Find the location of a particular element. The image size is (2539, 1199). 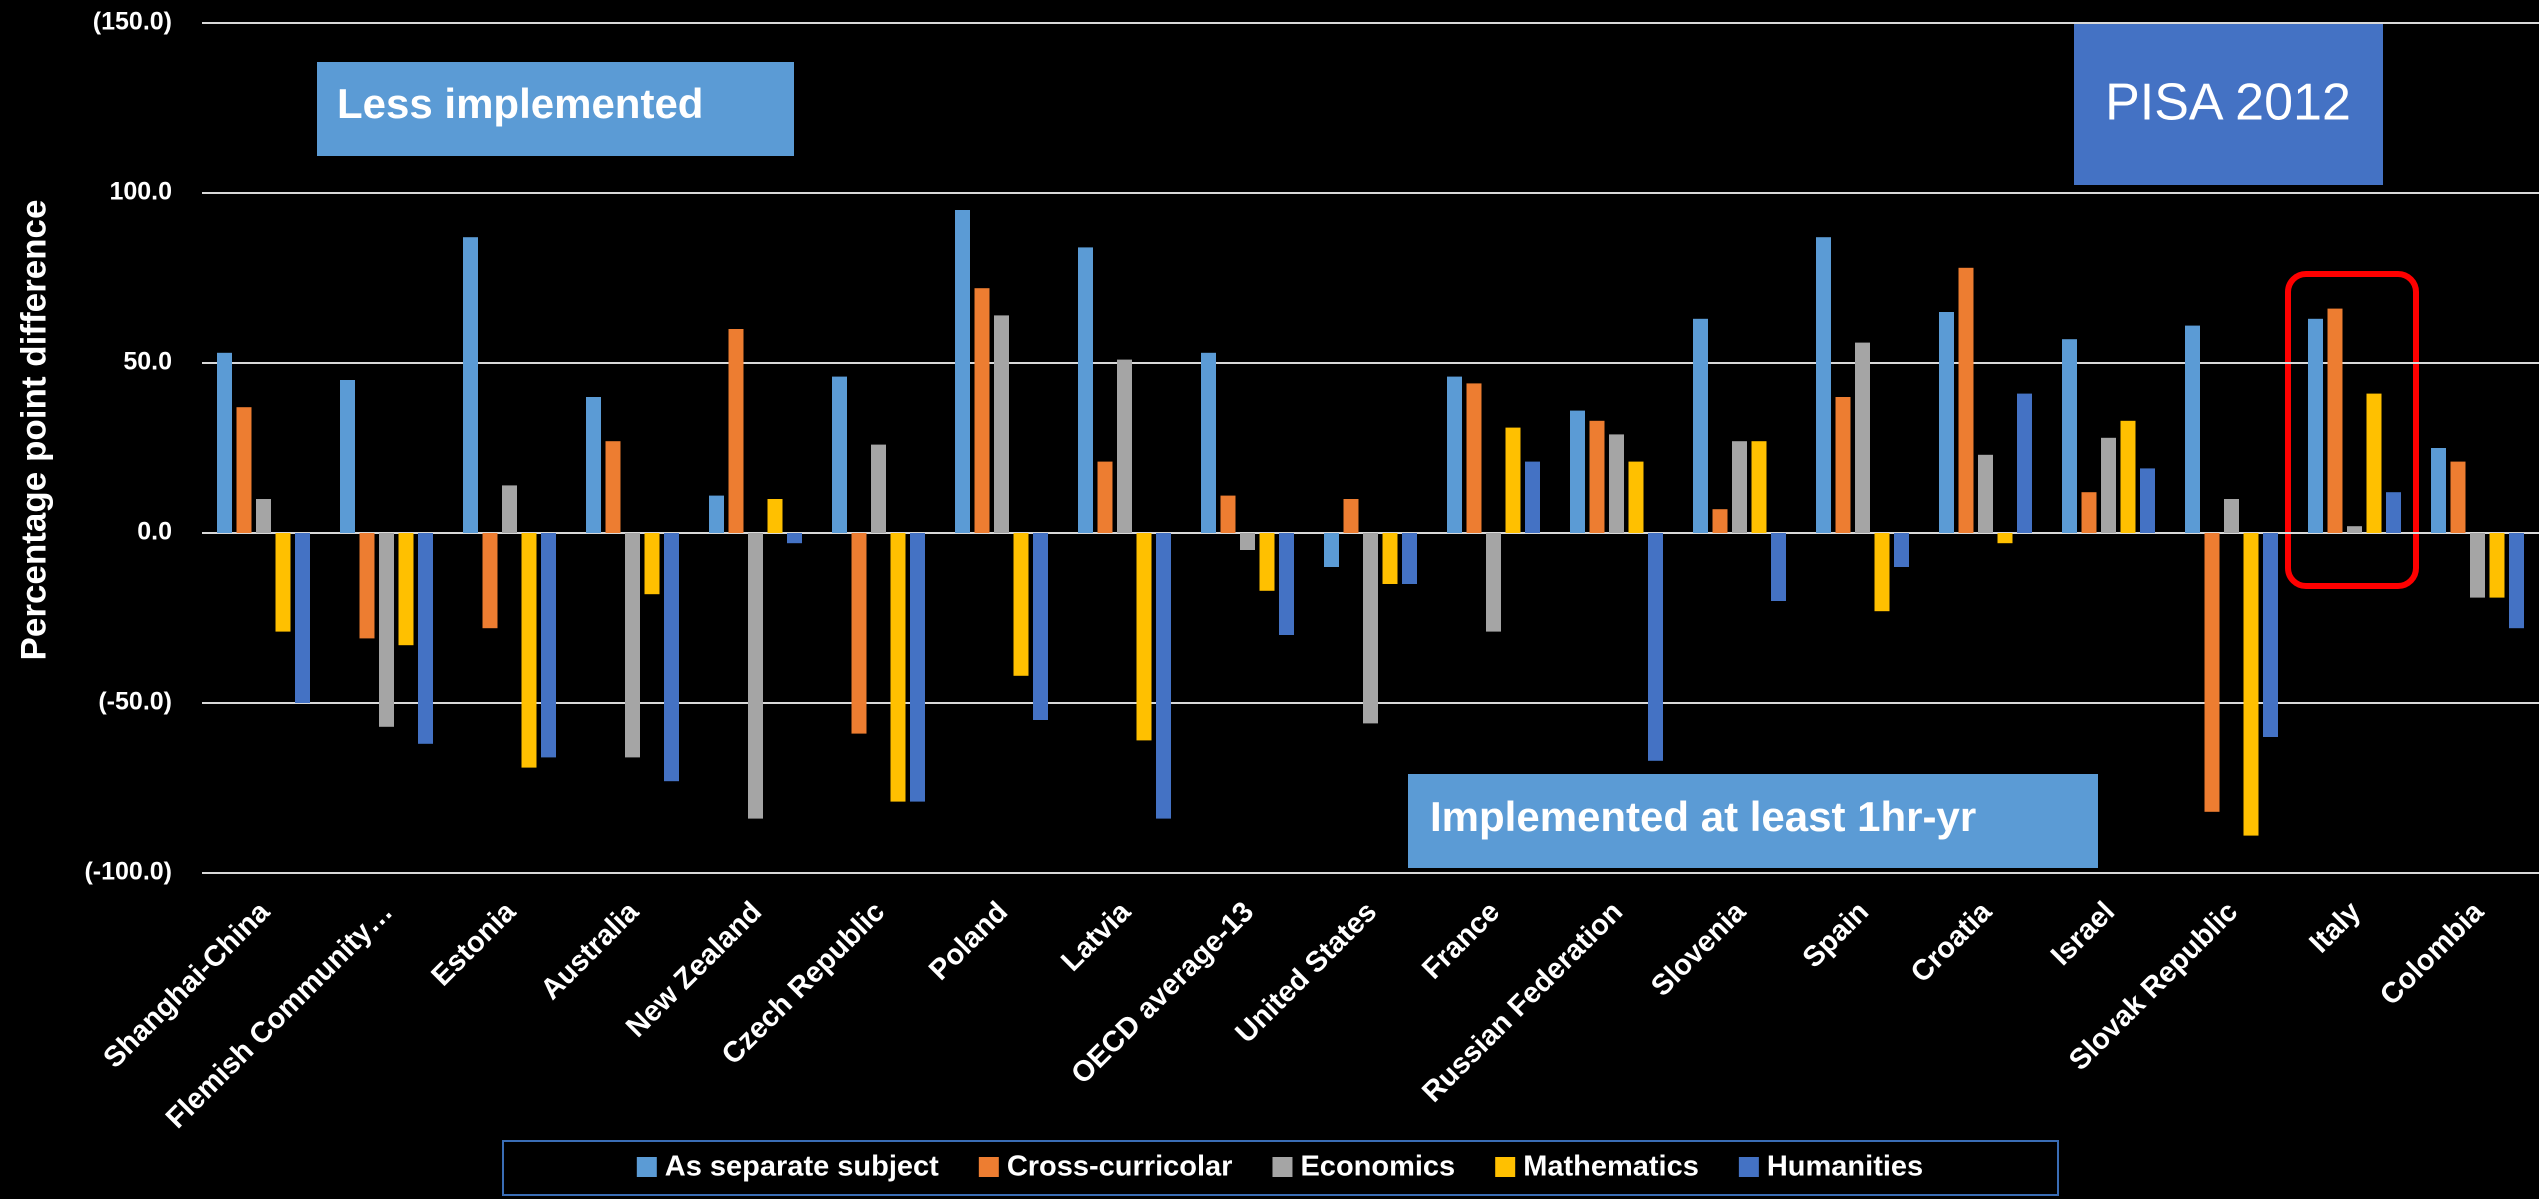

legend-label: Cross-curricolar is located at coordinates (1120, 1167).